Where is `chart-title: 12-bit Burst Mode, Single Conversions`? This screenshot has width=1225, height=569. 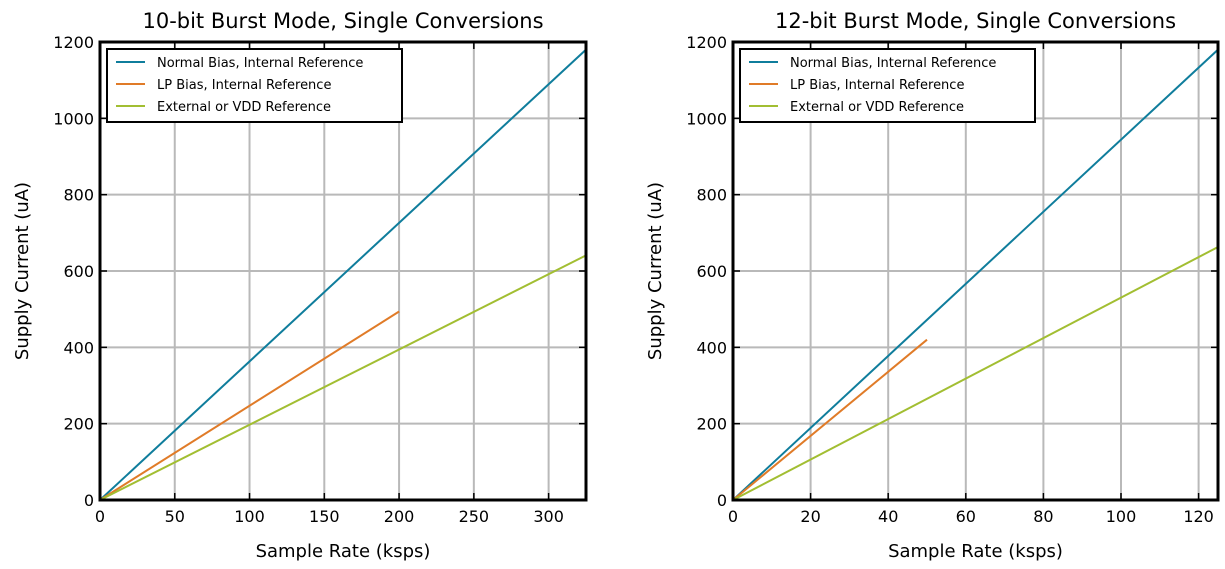 chart-title: 12-bit Burst Mode, Single Conversions is located at coordinates (975, 21).